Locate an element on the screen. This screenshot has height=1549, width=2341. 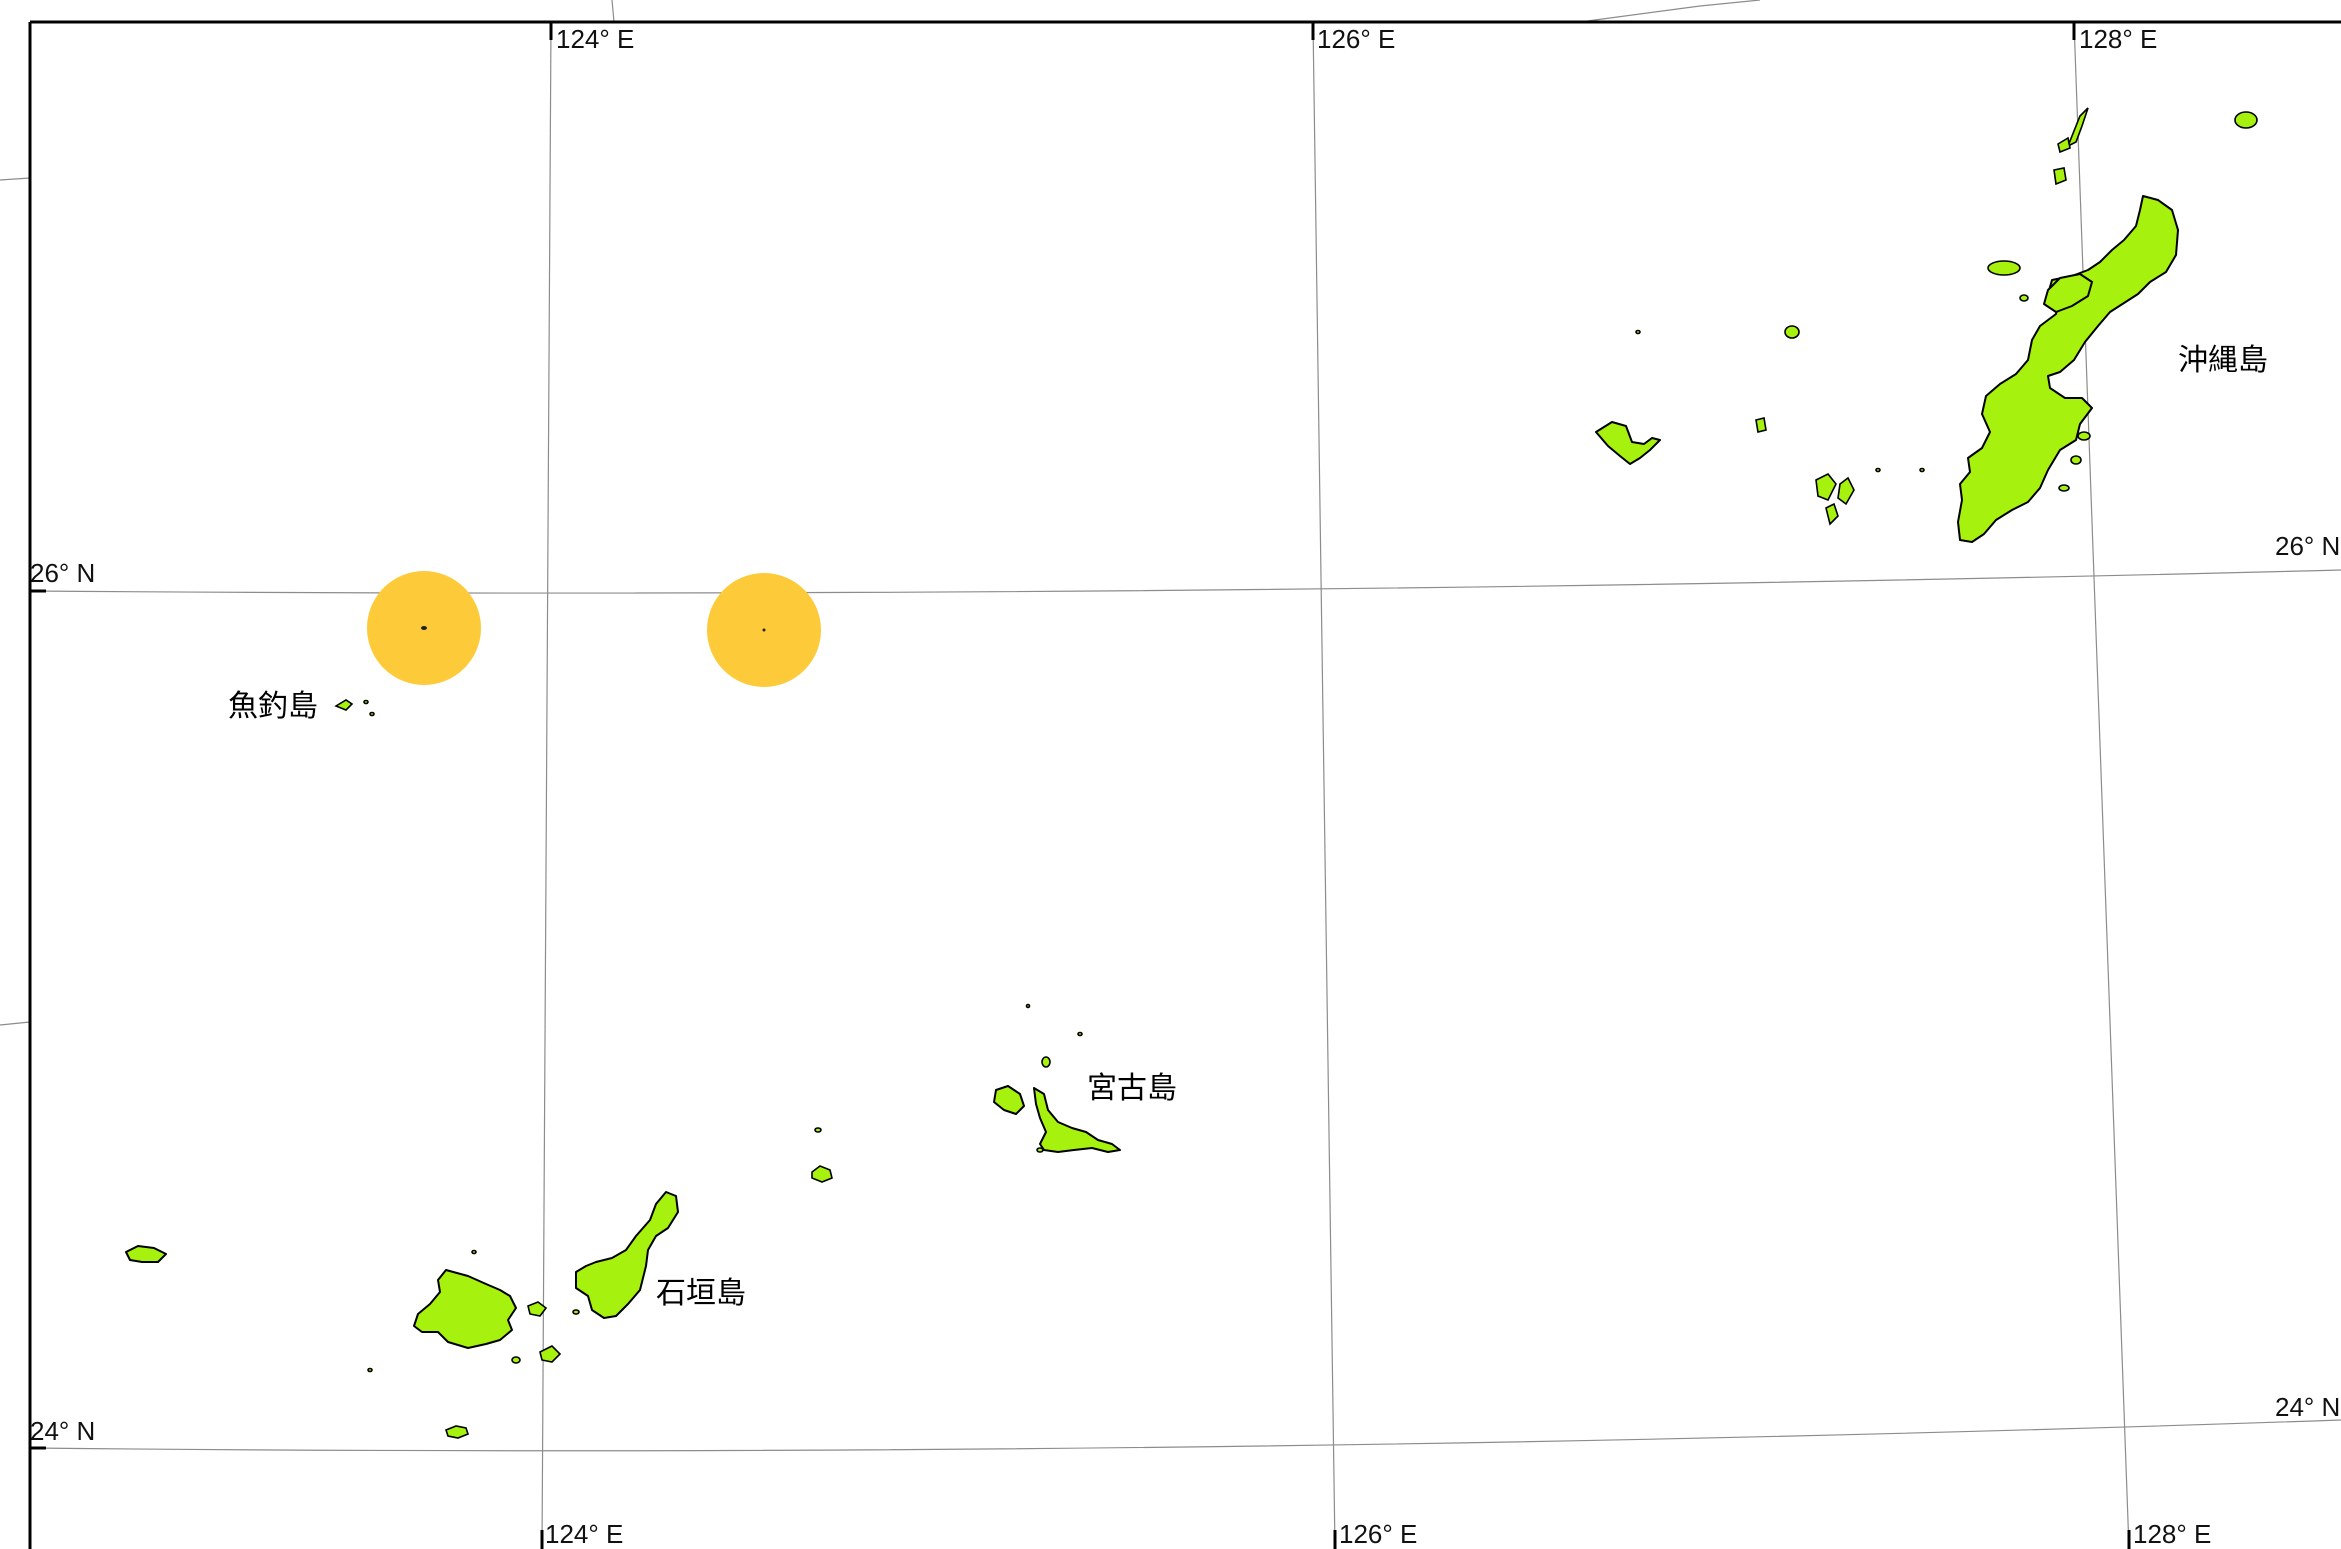
islet-kudaka is located at coordinates (2064, 488).